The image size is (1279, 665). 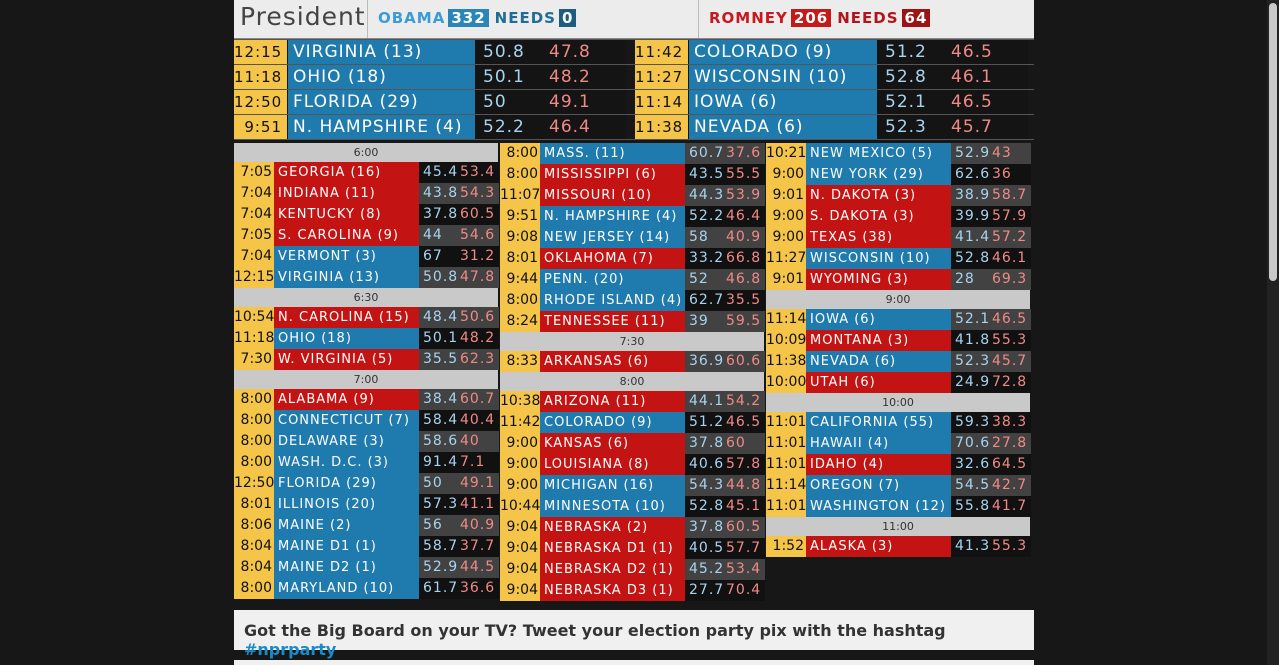 What do you see at coordinates (632, 361) in the screenshot?
I see `state-row: 8:33 ARKANSAS (6) 36.9 60.6` at bounding box center [632, 361].